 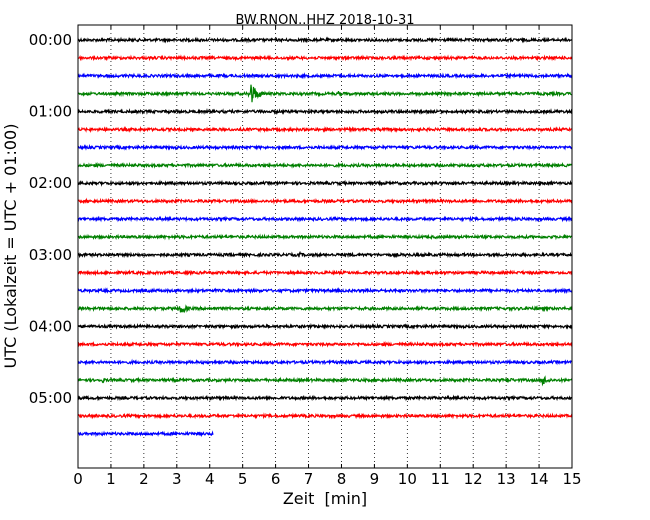 I want to click on x-tick-label: 4, so click(x=210, y=479).